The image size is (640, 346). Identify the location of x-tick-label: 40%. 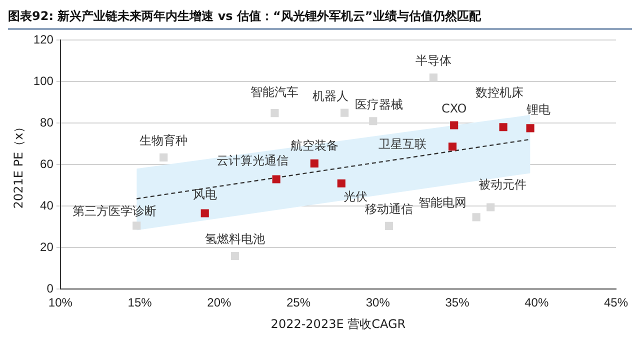
(536, 303).